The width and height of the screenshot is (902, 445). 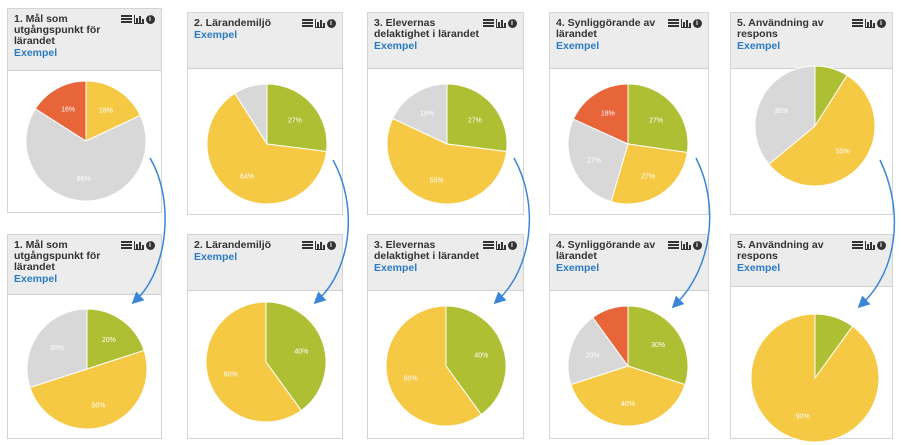 I want to click on slice-label: 64%, so click(x=247, y=176).